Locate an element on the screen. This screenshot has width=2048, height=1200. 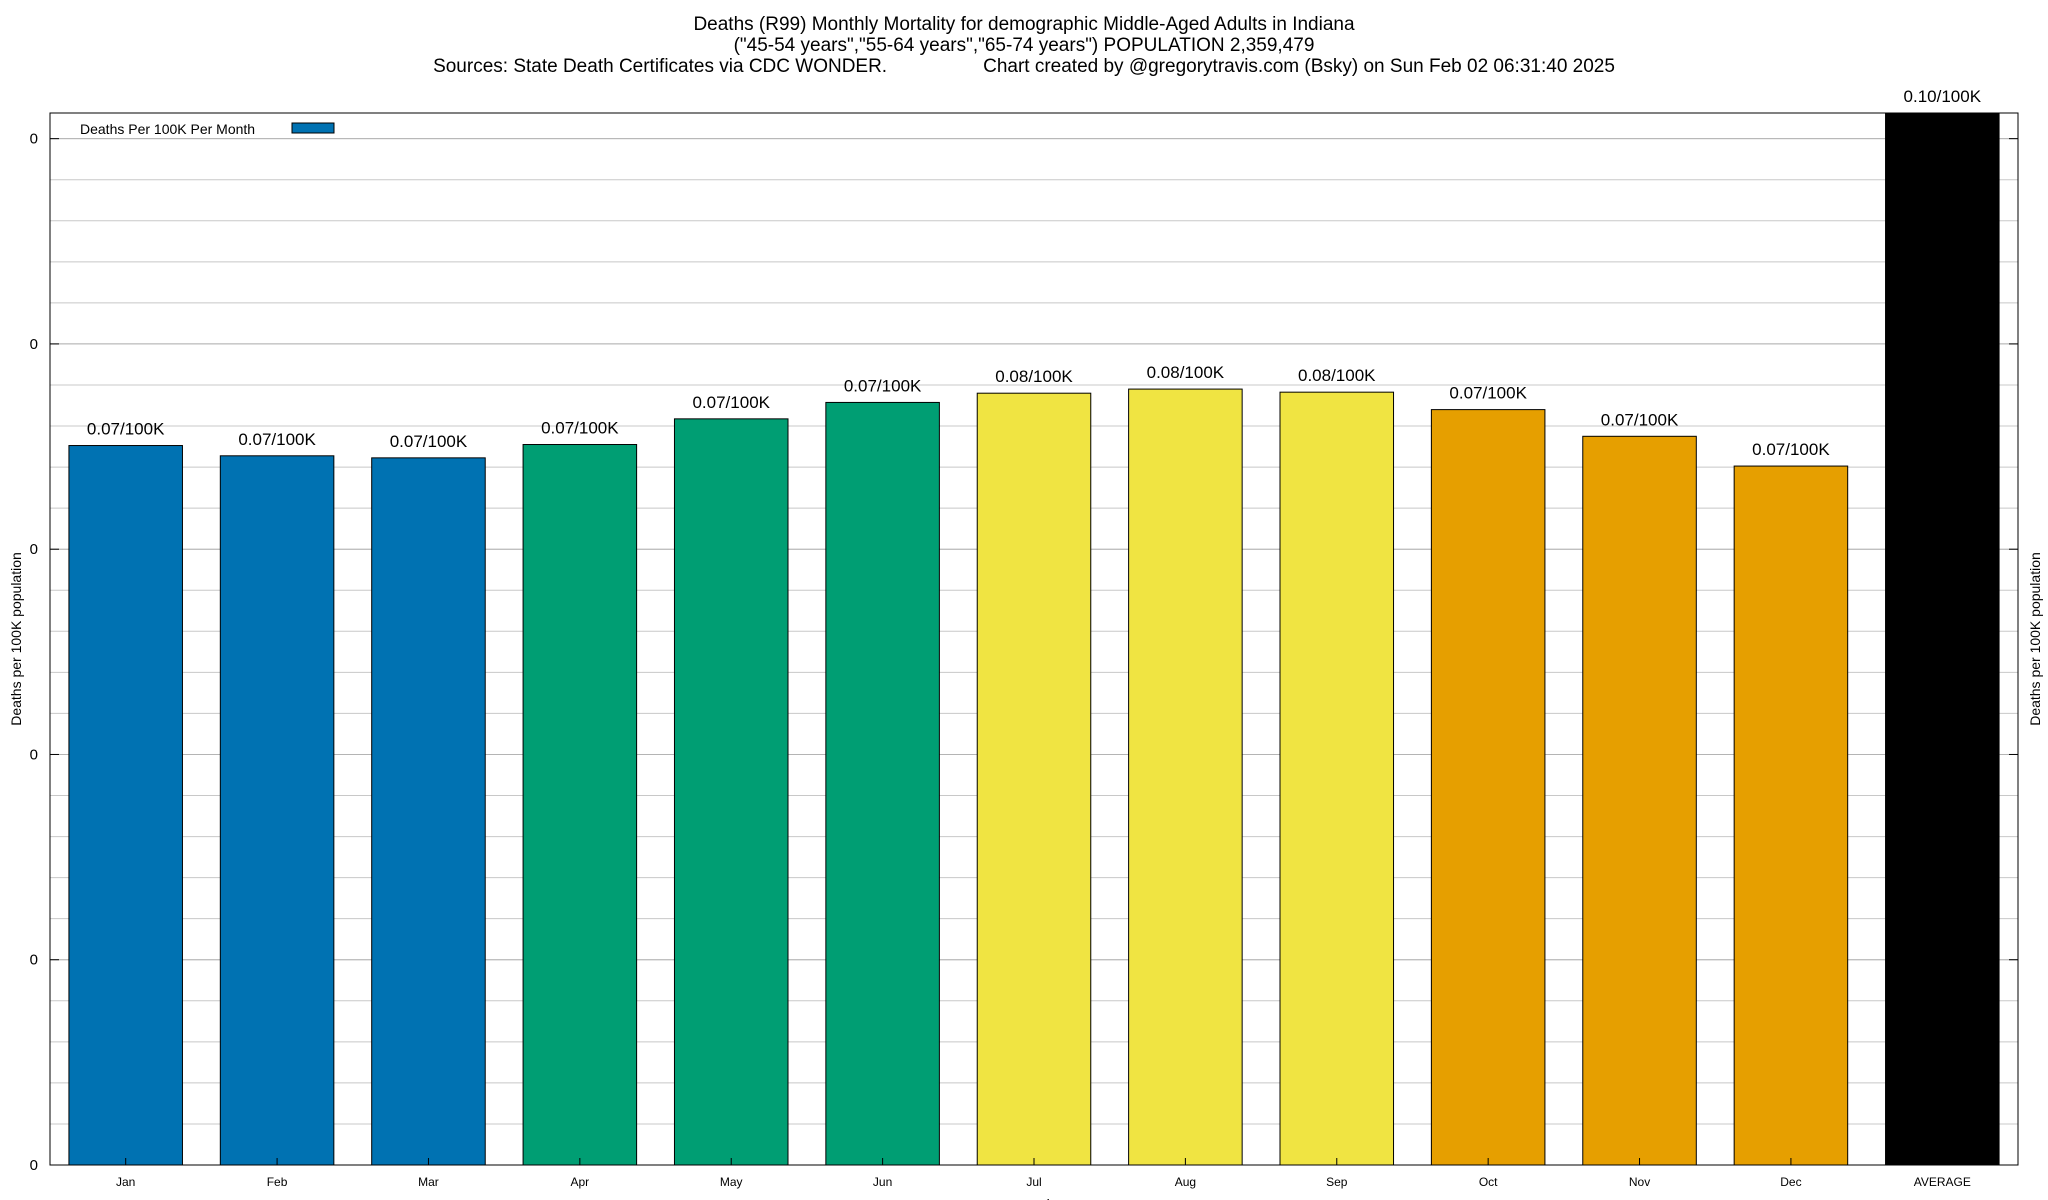
x-tick-label: May is located at coordinates (731, 1182).